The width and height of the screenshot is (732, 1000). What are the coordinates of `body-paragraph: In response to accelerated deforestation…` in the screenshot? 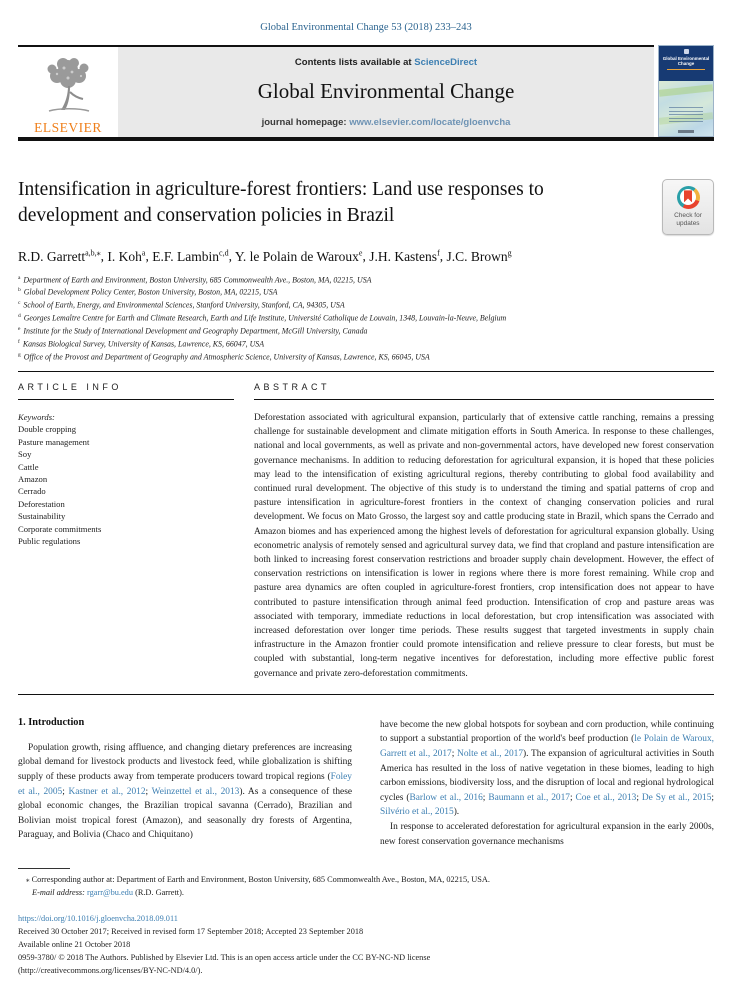 It's located at (547, 834).